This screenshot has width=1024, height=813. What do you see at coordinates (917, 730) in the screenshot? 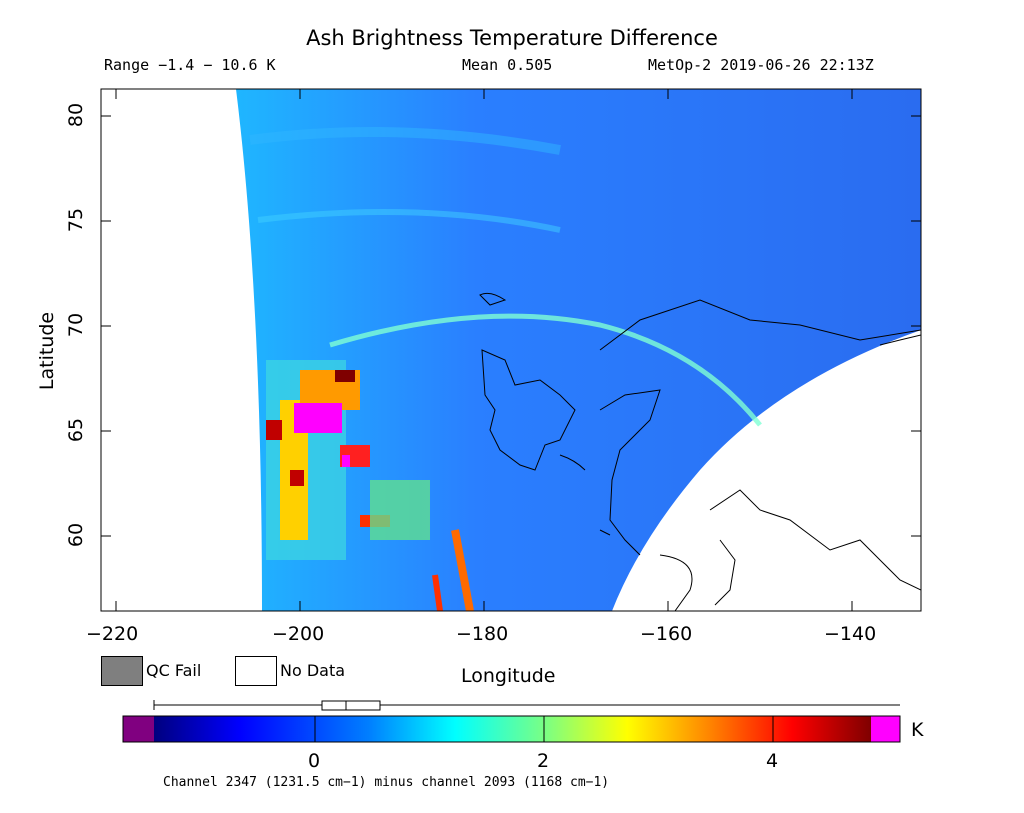
I see `colorbar-unit: K` at bounding box center [917, 730].